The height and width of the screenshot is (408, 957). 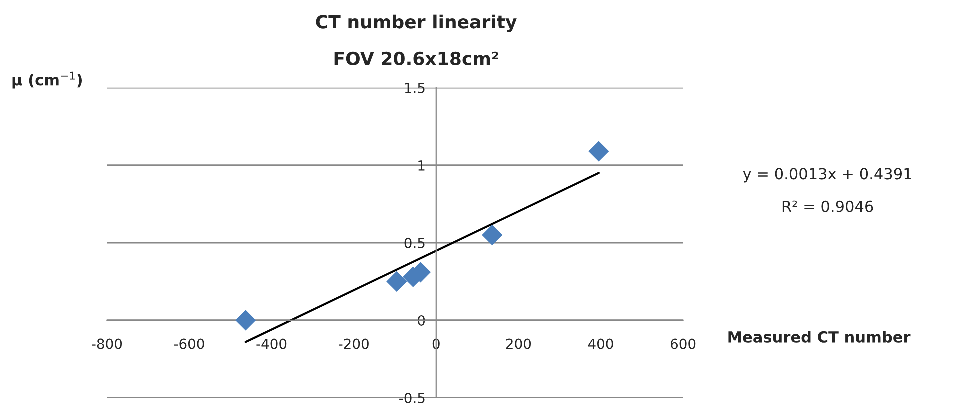 What do you see at coordinates (827, 175) in the screenshot?
I see `text: y = 0.0013x + 0.4391` at bounding box center [827, 175].